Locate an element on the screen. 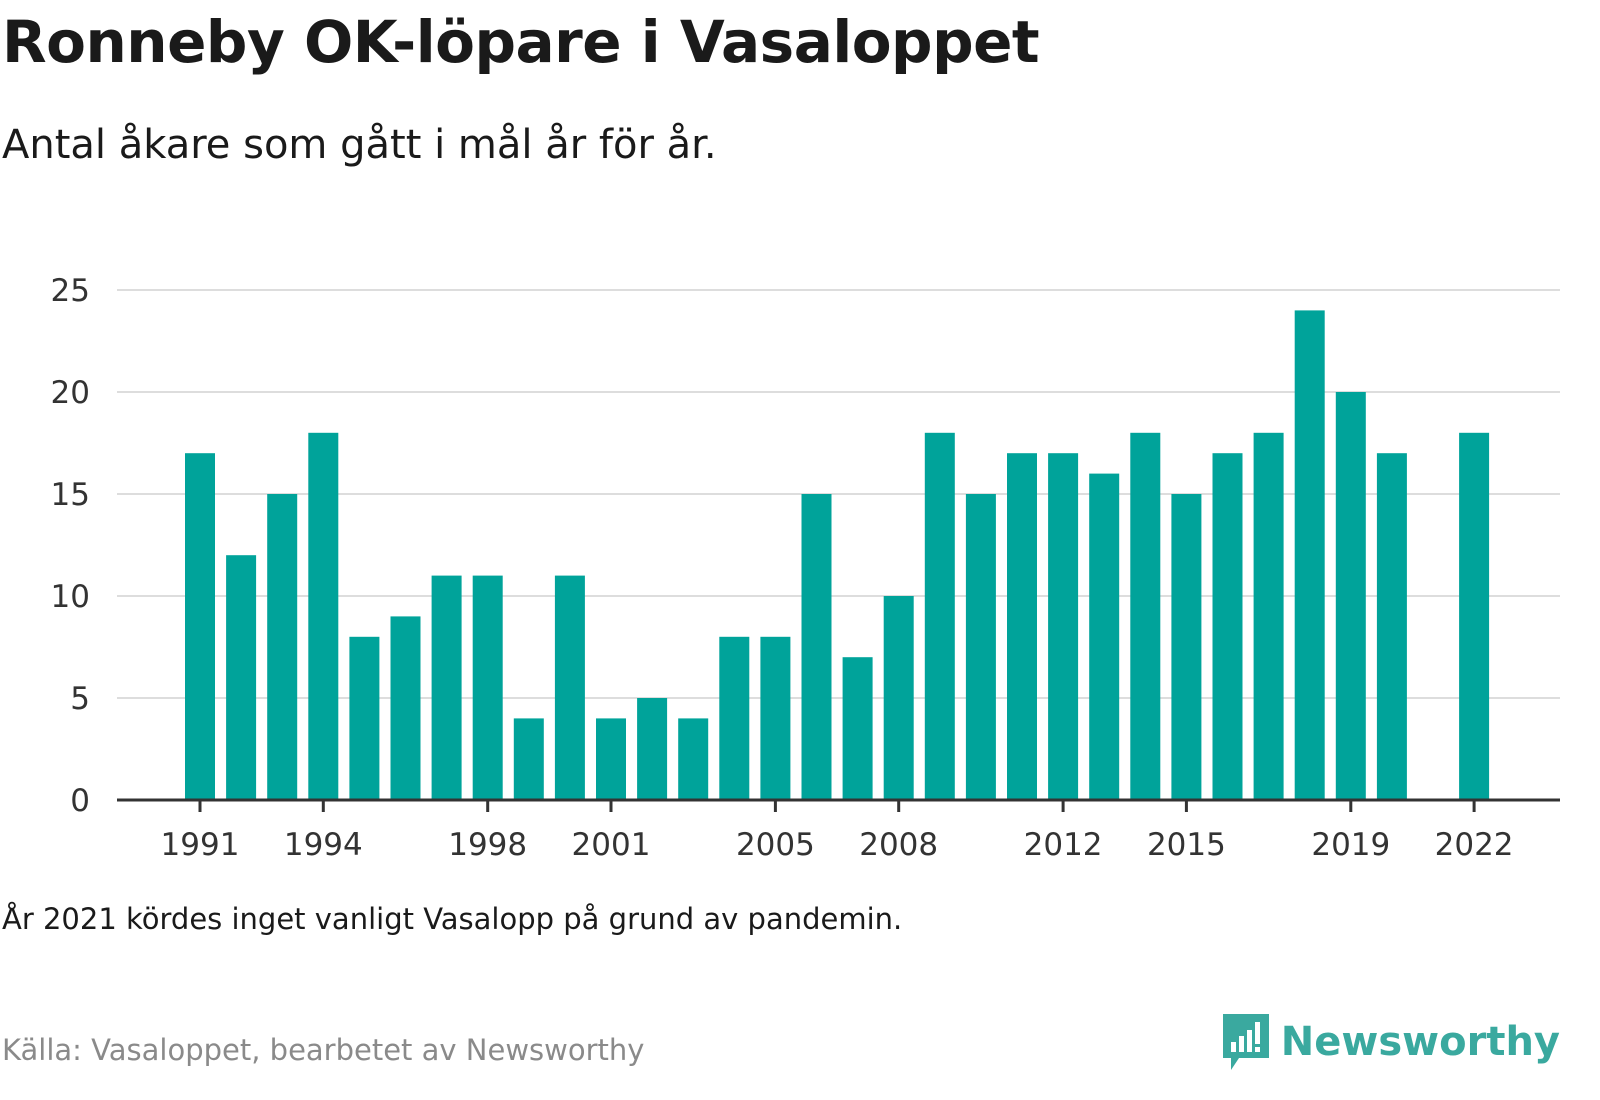  x-tick-label: 2008 is located at coordinates (898, 845).